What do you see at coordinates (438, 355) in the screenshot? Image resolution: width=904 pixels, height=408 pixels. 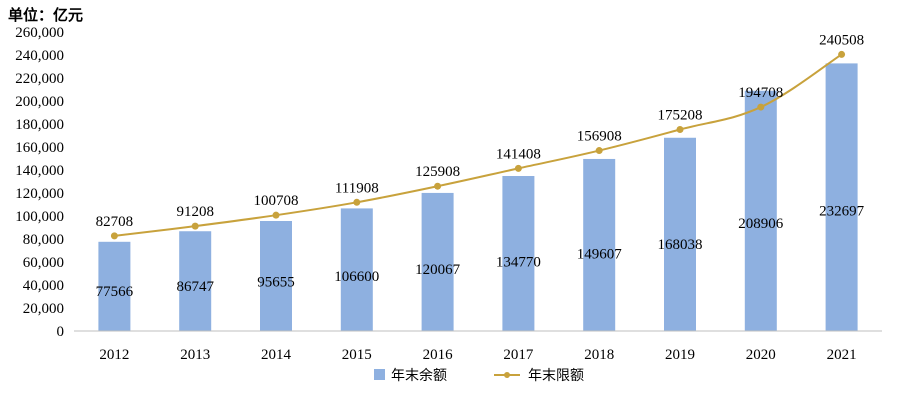 I see `x-tick-label: 2016` at bounding box center [438, 355].